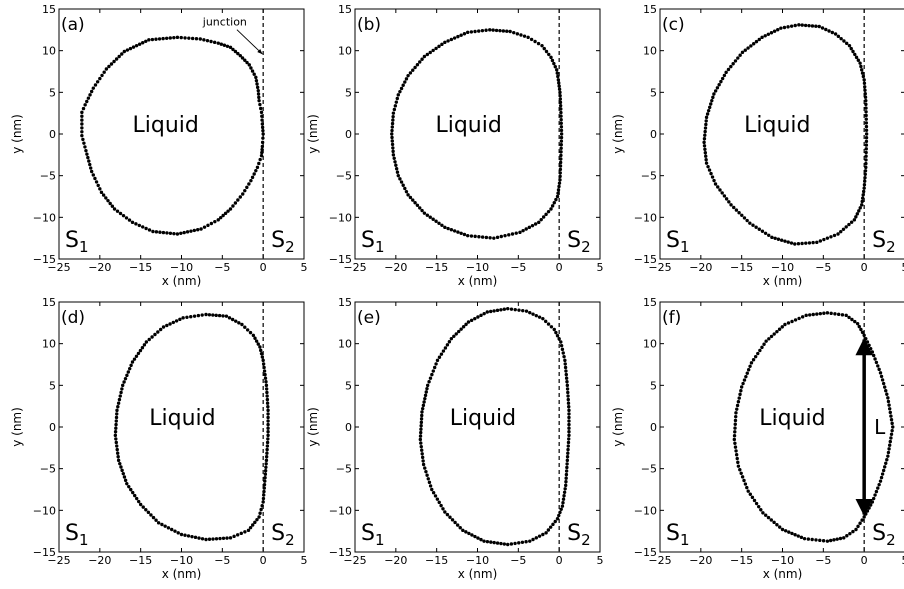  Describe the element at coordinates (579, 242) in the screenshot. I see `s2-label: S2` at that location.